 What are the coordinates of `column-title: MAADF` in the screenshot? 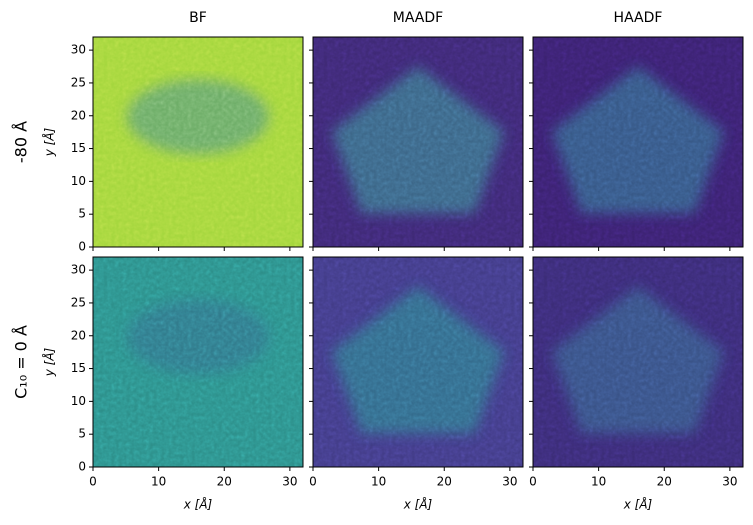 It's located at (418, 18).